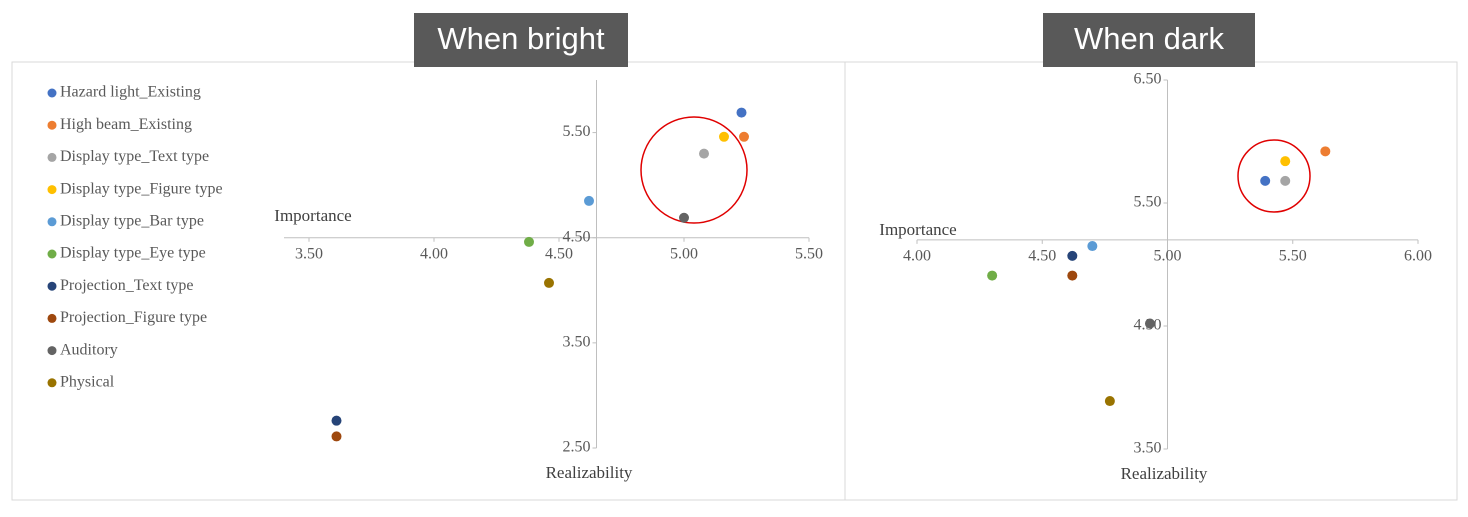 The height and width of the screenshot is (517, 1468). Describe the element at coordinates (130, 92) in the screenshot. I see `legend-label: Hazard light_Existing` at that location.